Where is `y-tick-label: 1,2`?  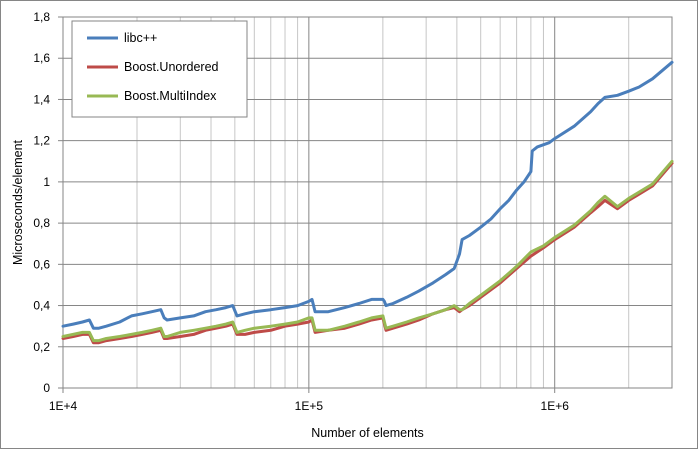 y-tick-label: 1,2 is located at coordinates (41, 141).